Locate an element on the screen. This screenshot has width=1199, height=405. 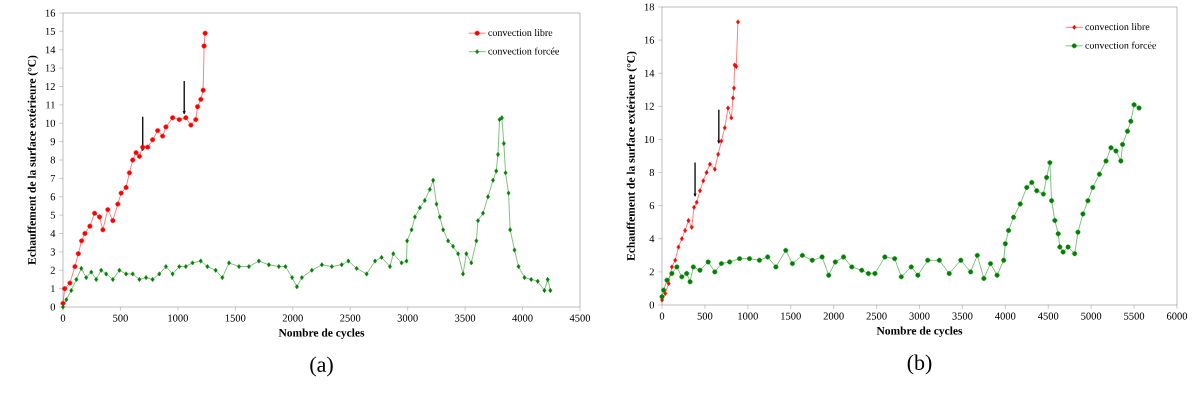
y-tick-label: 7 is located at coordinates (53, 178).